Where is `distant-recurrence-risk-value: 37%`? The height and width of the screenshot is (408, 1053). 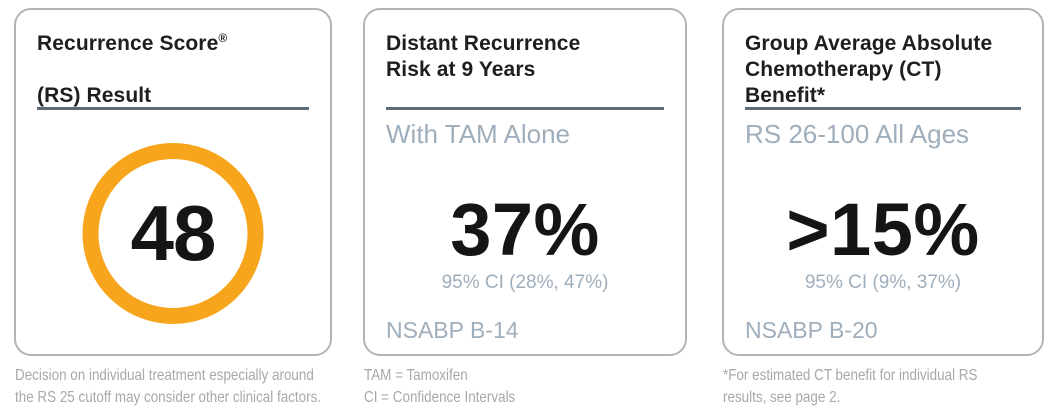 distant-recurrence-risk-value: 37% is located at coordinates (525, 229).